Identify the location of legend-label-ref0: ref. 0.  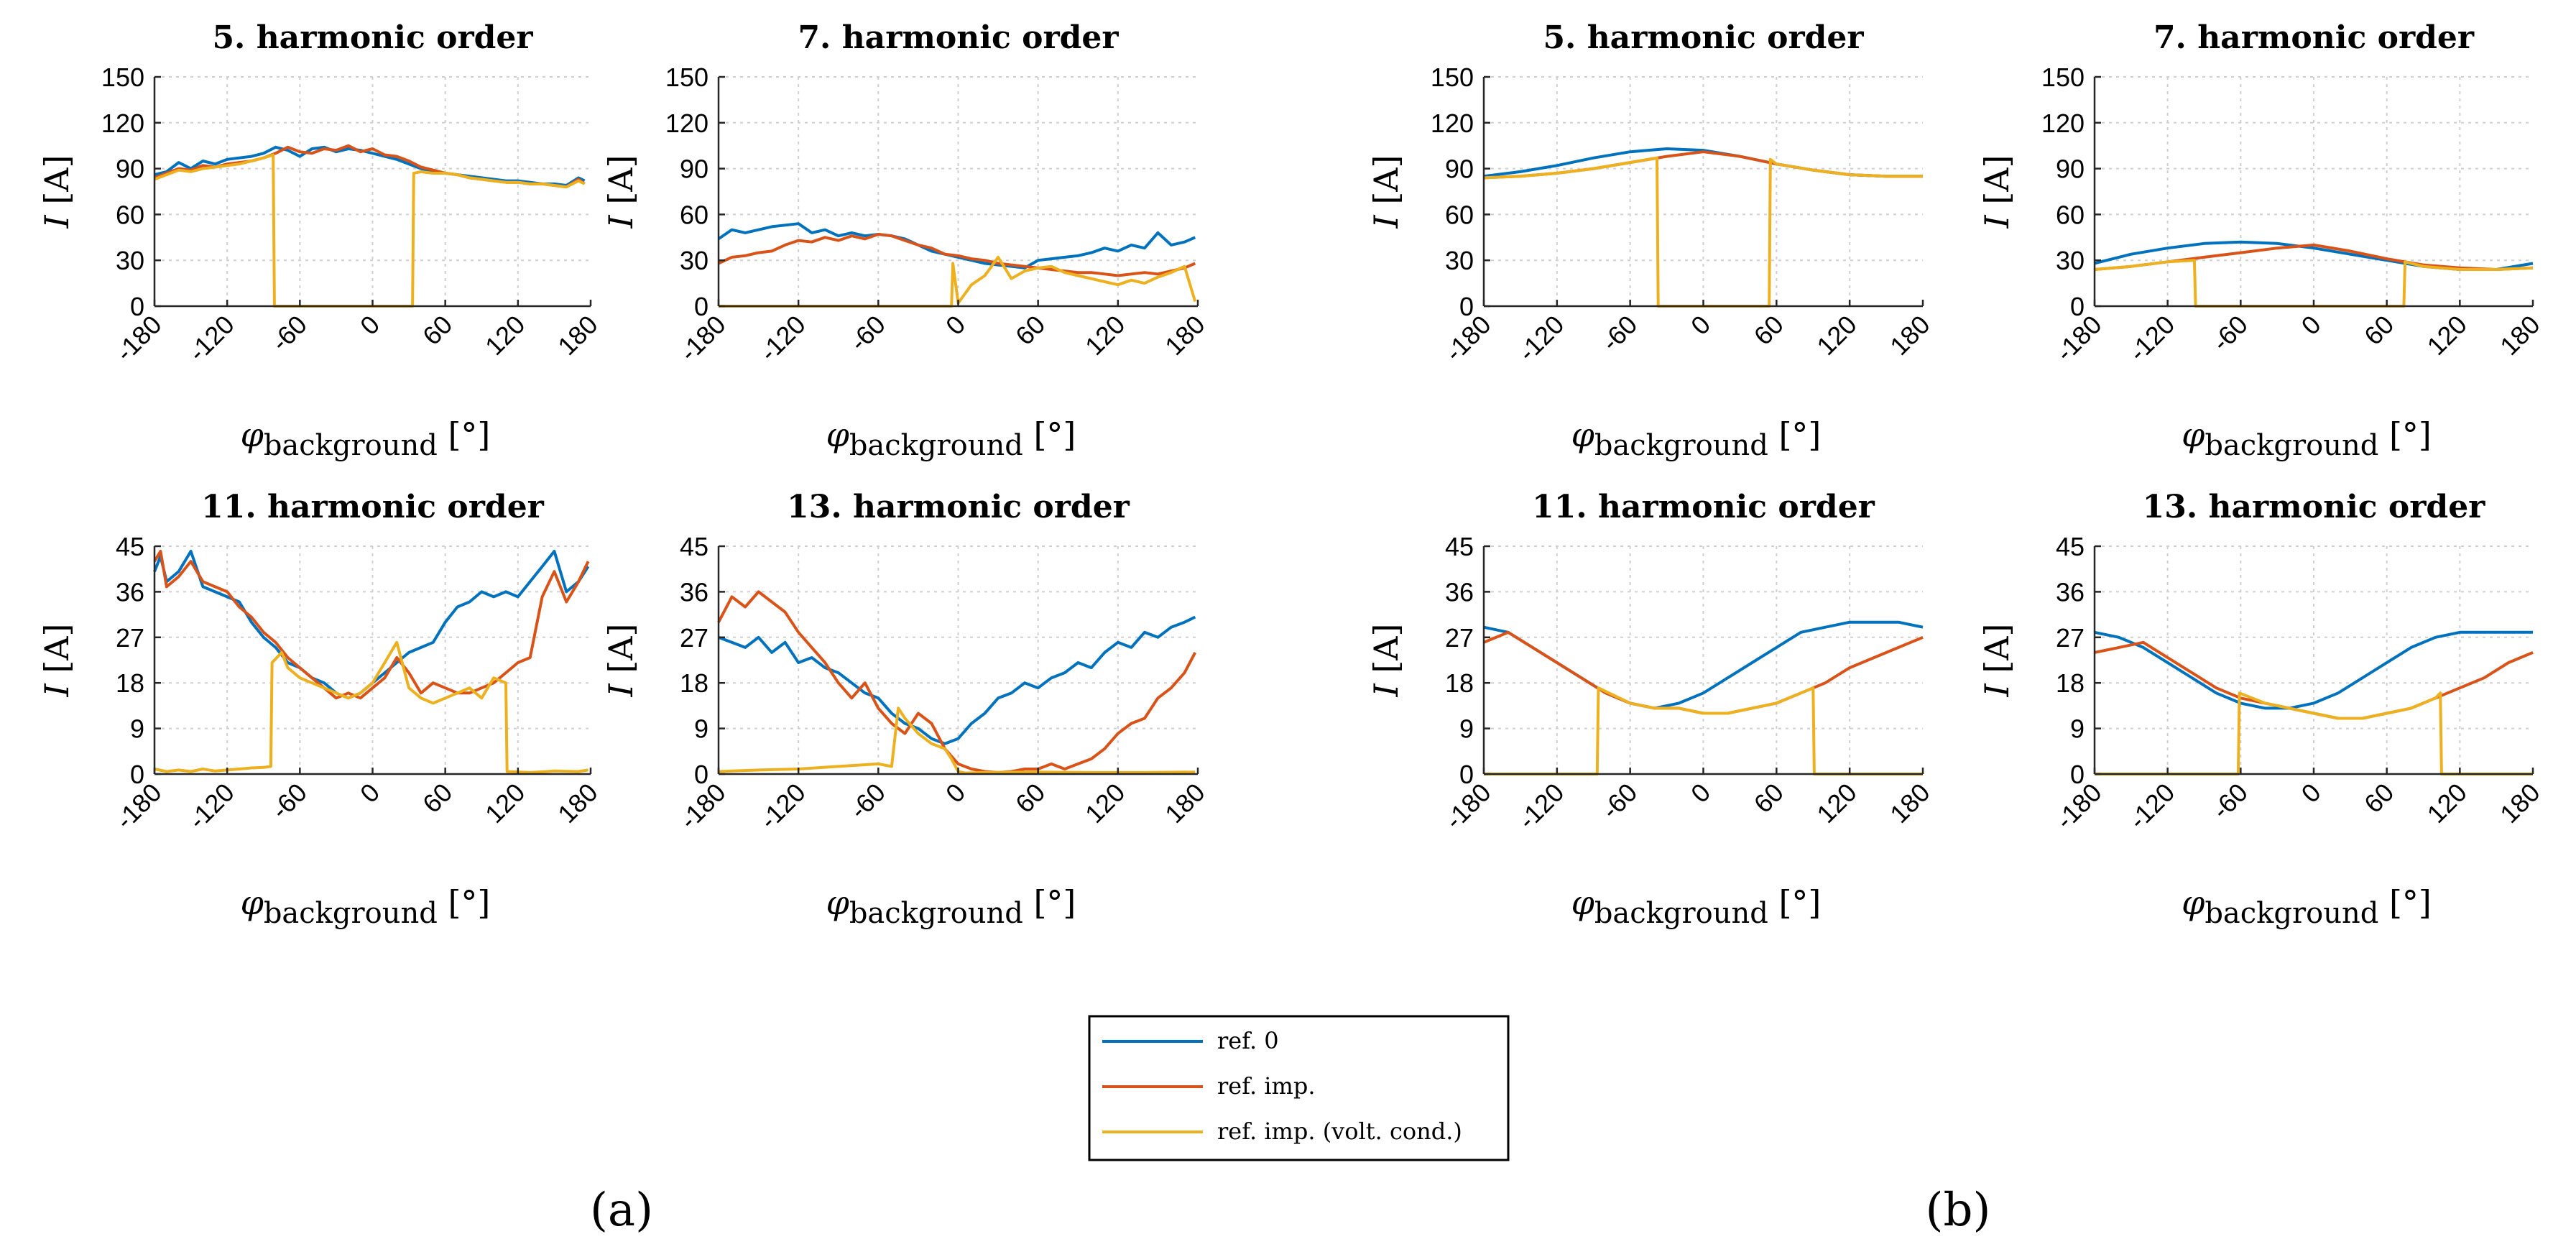
(1248, 1040).